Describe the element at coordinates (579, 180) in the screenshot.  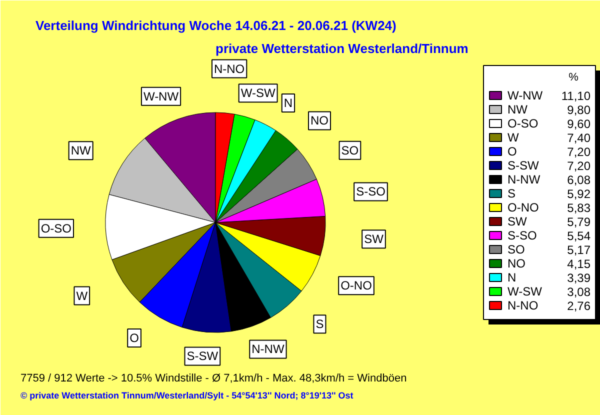
I see `data-label: 6,08` at that location.